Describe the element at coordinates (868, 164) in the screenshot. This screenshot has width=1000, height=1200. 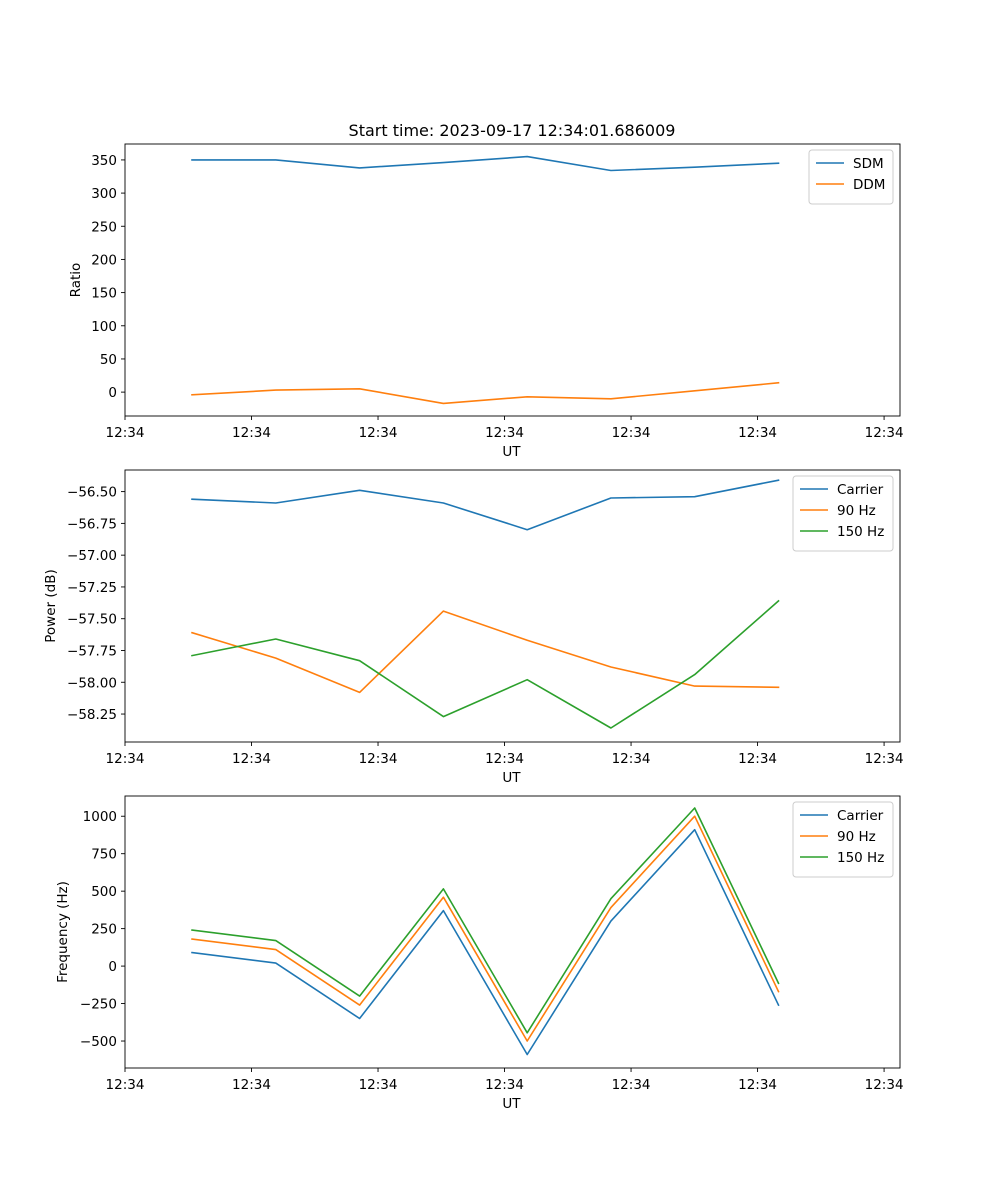
I see `legend-label: SDM` at that location.